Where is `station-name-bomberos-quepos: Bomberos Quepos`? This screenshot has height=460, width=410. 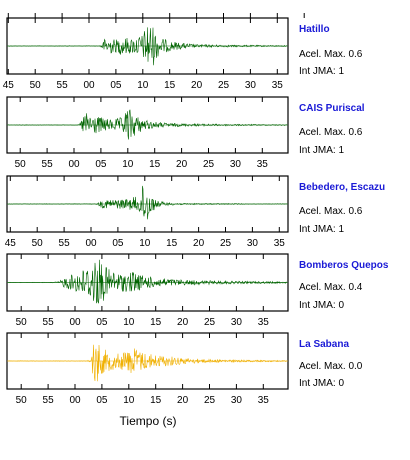
station-name-bomberos-quepos: Bomberos Quepos is located at coordinates (344, 265).